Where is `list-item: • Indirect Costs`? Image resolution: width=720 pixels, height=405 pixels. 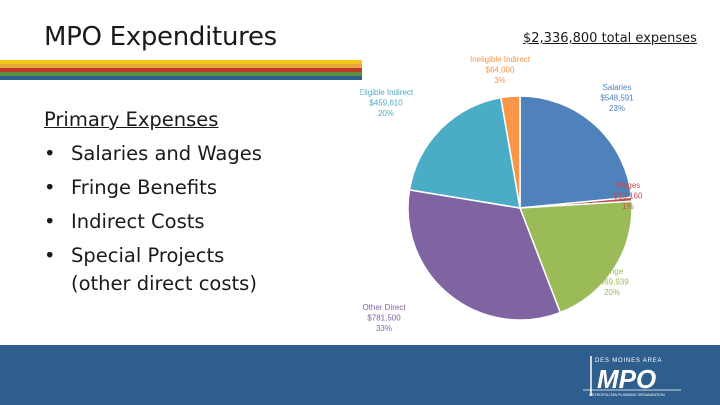
list-item: • Indirect Costs is located at coordinates (153, 222).